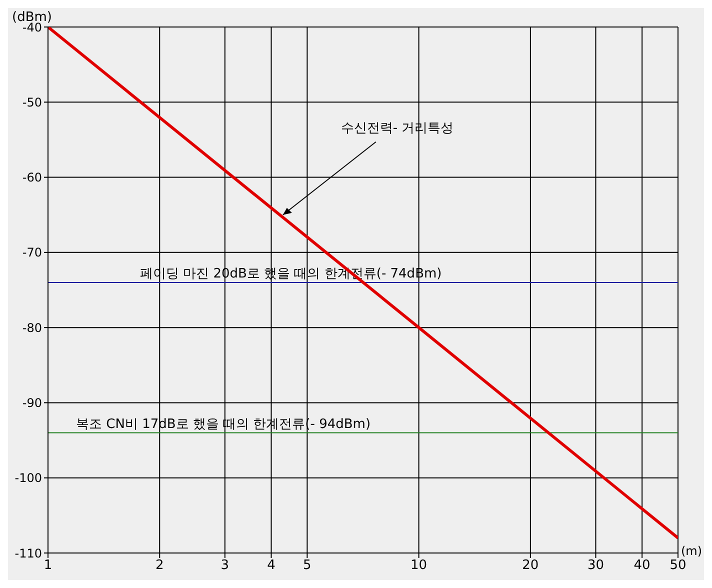 The height and width of the screenshot is (588, 712). I want to click on y-tick-label: -70, so click(32, 253).